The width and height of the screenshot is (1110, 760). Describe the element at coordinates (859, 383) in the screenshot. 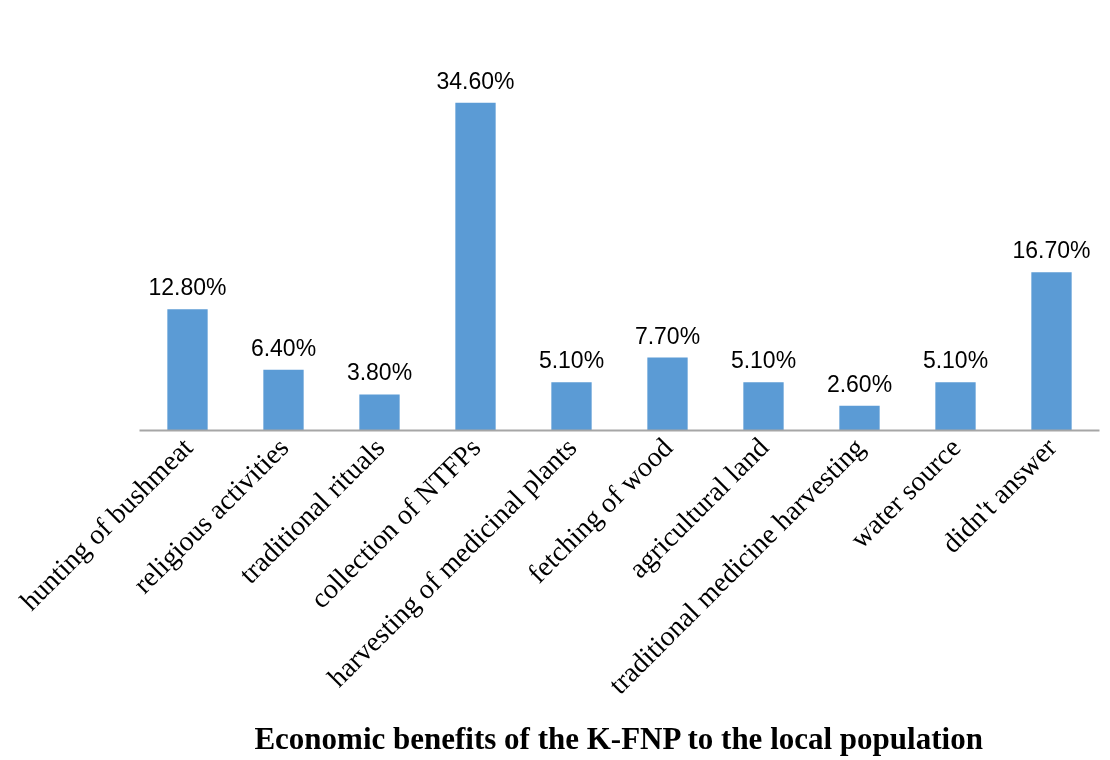

I see `data-label: 2.60%` at that location.